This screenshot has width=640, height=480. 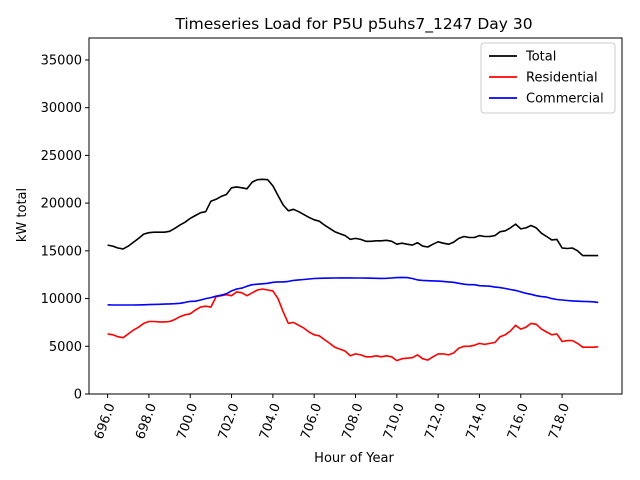 I want to click on series-line-commercial, so click(x=353, y=291).